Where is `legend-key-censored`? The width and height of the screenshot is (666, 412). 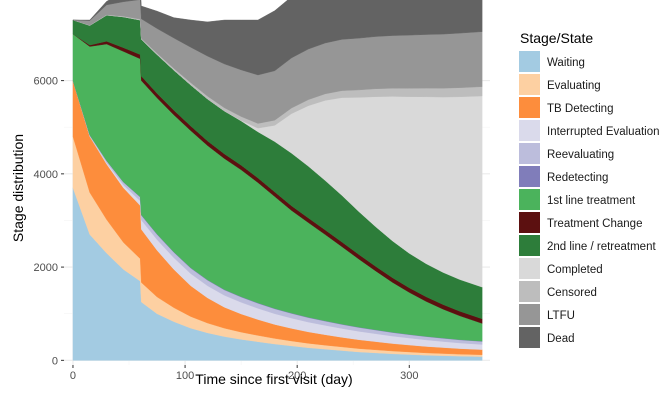
legend-key-censored is located at coordinates (529, 291).